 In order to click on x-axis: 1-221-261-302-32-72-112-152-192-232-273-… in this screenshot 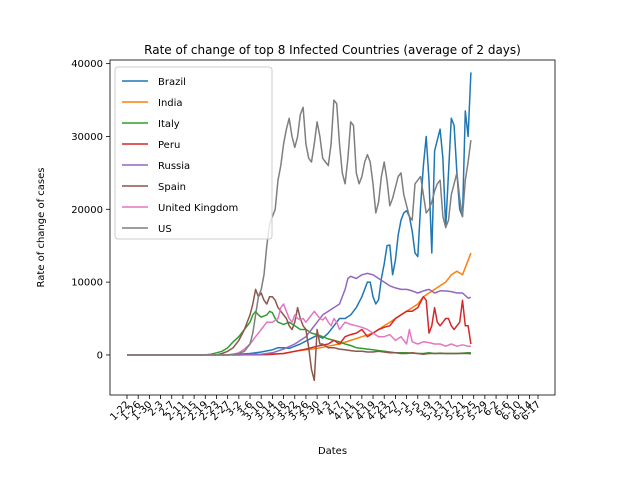, I will do `click(325, 409)`.